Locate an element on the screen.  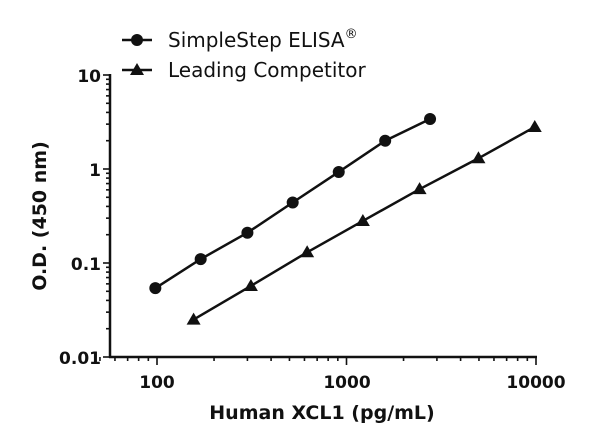
legend-item-competitor: Leading Competitor is located at coordinates (244, 70).